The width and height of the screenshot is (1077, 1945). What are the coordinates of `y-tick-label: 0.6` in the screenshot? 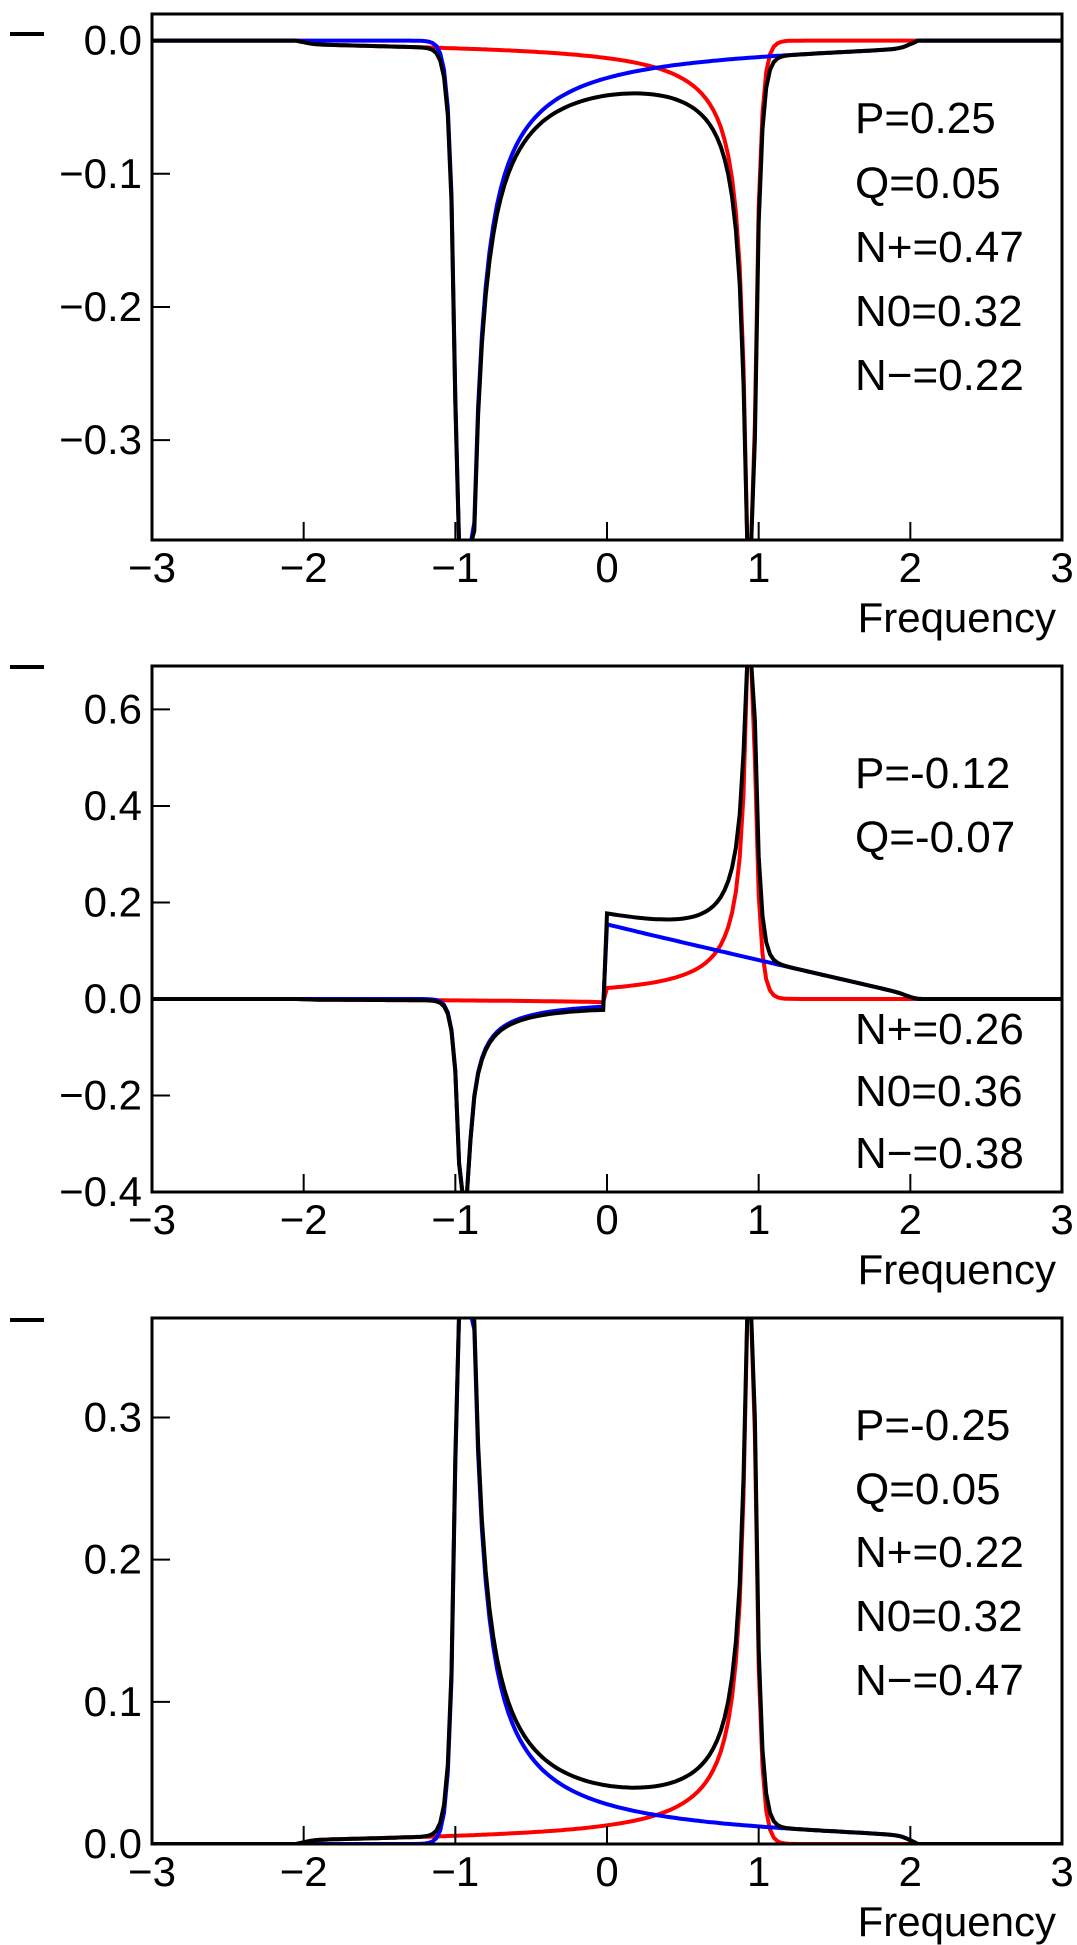 It's located at (113, 708).